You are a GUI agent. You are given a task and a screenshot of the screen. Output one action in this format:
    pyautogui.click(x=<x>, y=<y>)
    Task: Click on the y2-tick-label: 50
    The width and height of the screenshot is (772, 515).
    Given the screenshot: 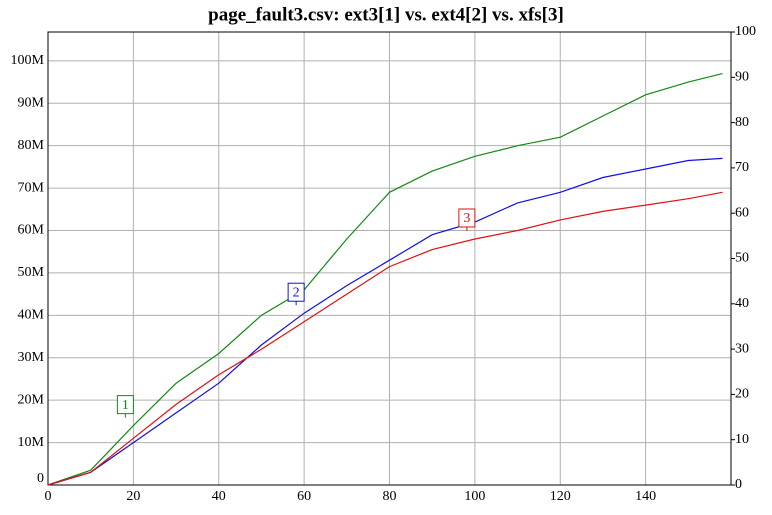 What is the action you would take?
    pyautogui.click(x=742, y=258)
    